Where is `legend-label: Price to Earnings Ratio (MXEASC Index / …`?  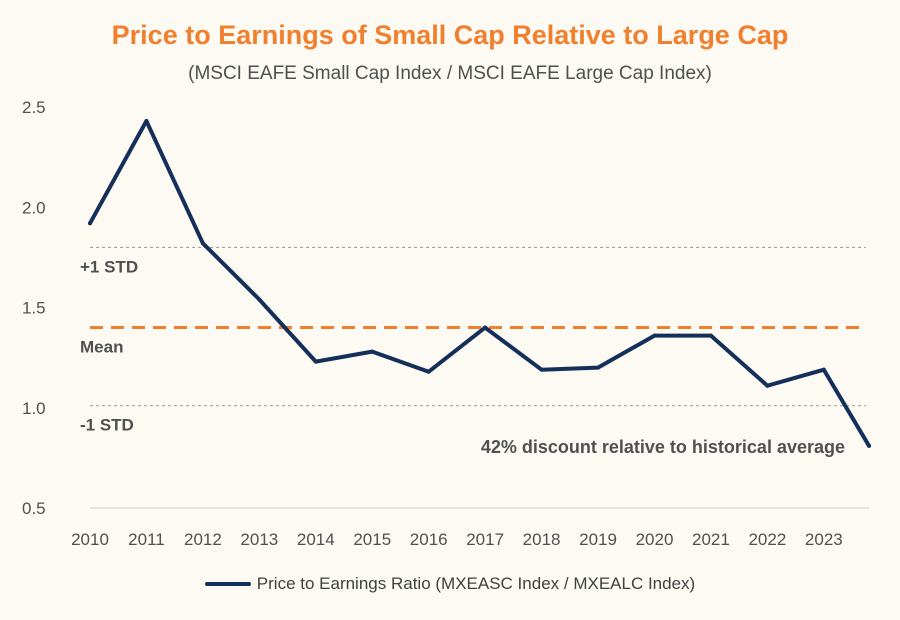 legend-label: Price to Earnings Ratio (MXEASC Index / … is located at coordinates (476, 583).